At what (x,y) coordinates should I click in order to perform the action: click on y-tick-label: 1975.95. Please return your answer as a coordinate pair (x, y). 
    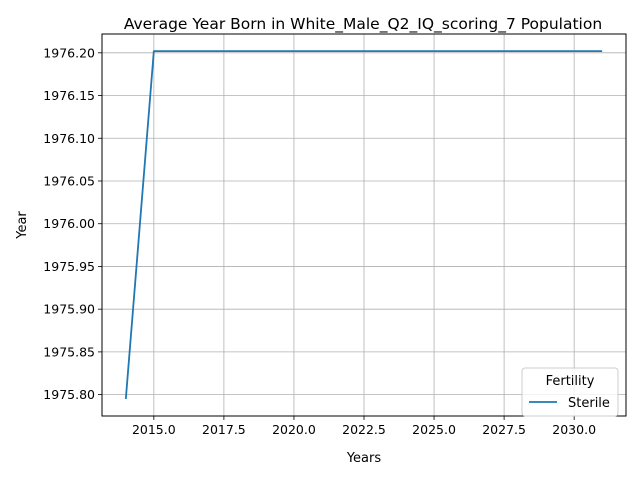
    Looking at the image, I should click on (69, 266).